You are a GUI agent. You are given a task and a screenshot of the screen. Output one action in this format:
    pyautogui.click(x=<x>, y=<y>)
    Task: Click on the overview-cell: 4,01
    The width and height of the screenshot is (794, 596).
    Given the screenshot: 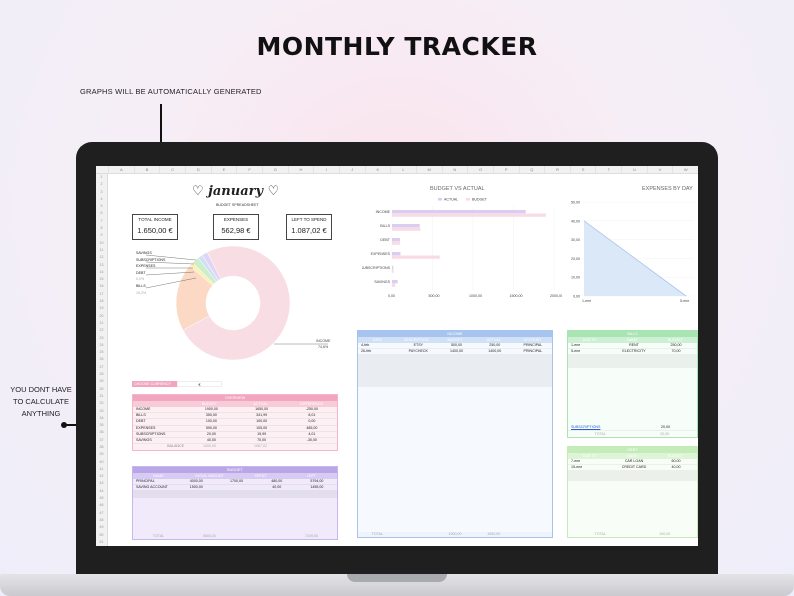 What is the action you would take?
    pyautogui.click(x=312, y=433)
    